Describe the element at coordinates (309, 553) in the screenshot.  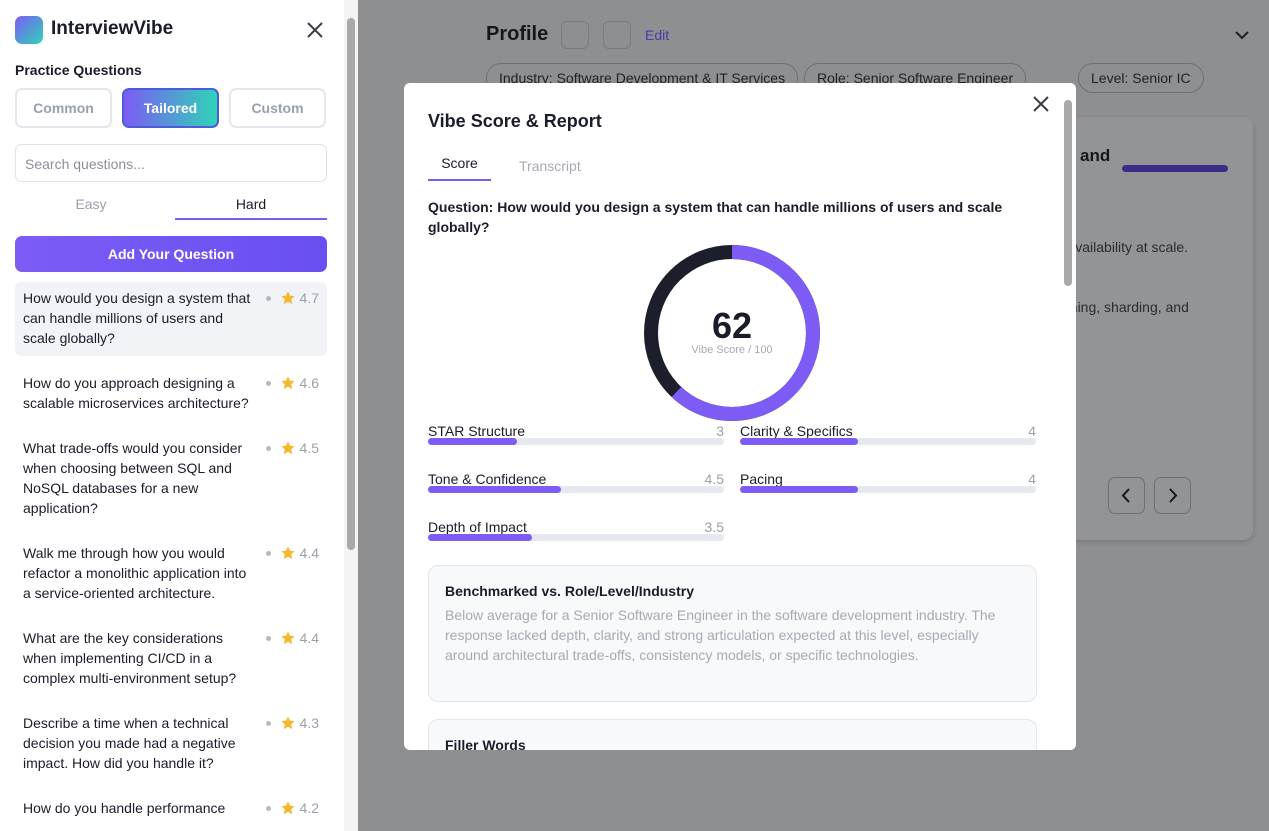
I see `rating-value: 4.4` at that location.